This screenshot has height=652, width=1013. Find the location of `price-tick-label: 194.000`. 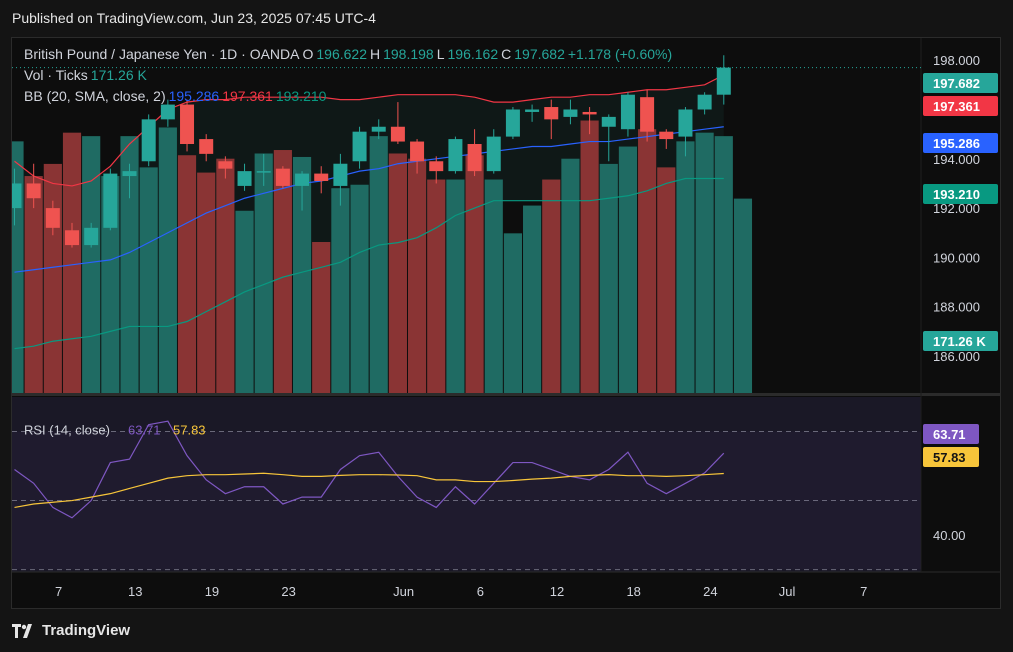

price-tick-label: 194.000 is located at coordinates (956, 159).